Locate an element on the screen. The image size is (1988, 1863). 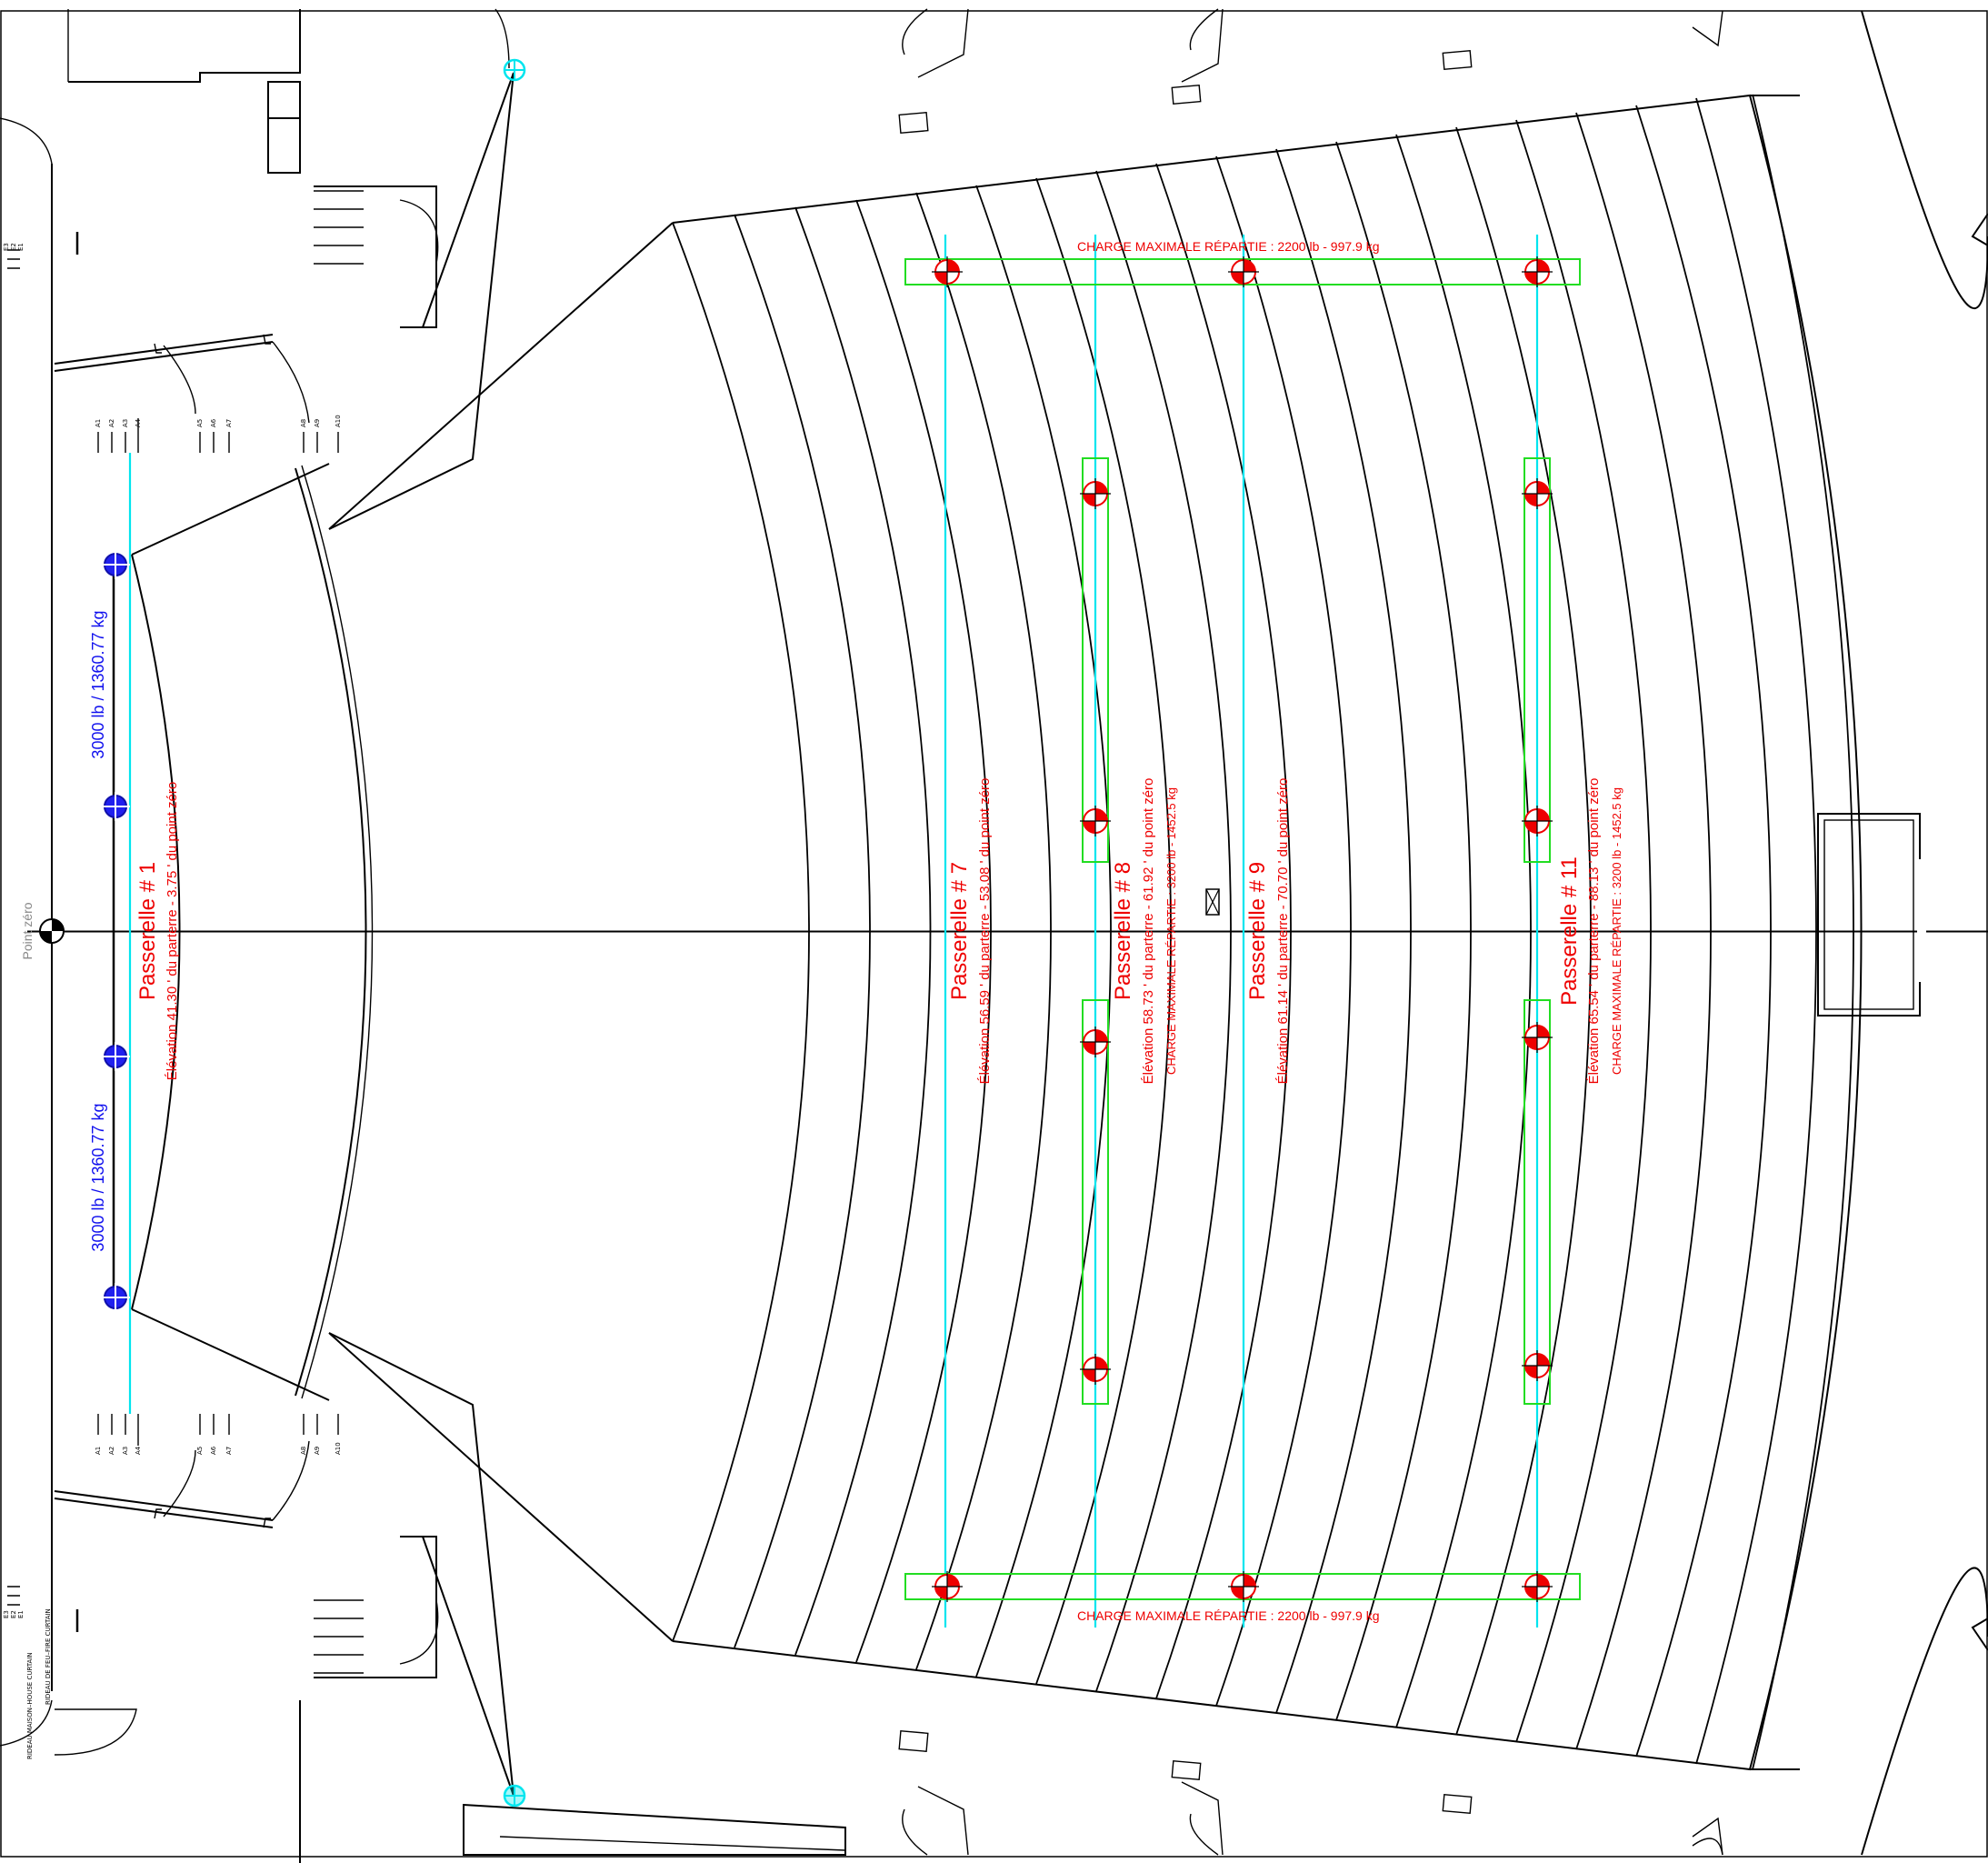
passerelle-8-title: Passerelle # 8 is located at coordinates (1123, 931).